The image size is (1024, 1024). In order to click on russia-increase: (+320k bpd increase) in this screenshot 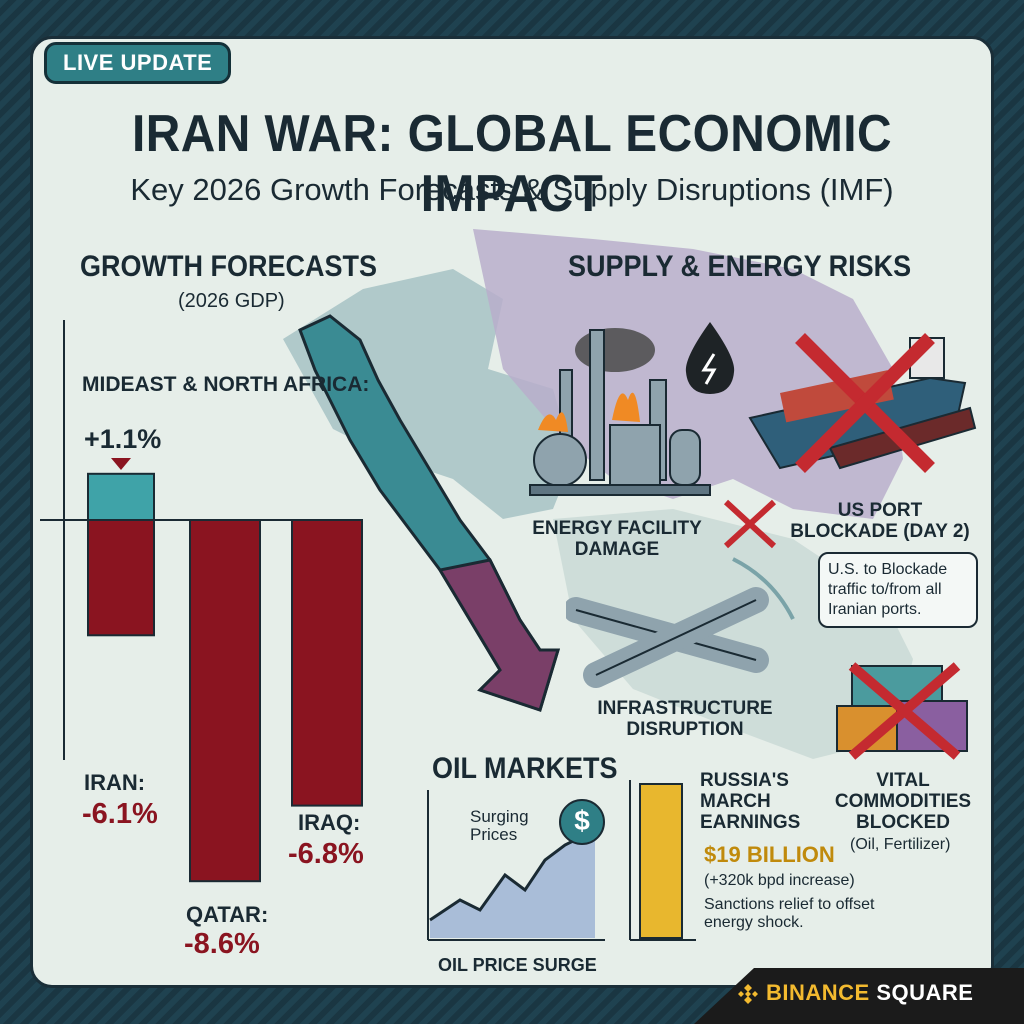, I will do `click(779, 880)`.